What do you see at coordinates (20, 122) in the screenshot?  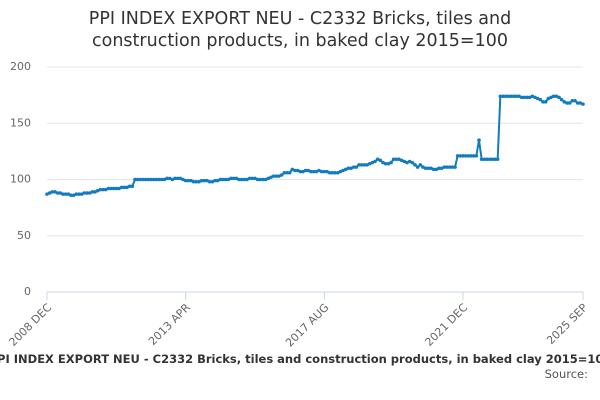 I see `y-tick-label: 150` at bounding box center [20, 122].